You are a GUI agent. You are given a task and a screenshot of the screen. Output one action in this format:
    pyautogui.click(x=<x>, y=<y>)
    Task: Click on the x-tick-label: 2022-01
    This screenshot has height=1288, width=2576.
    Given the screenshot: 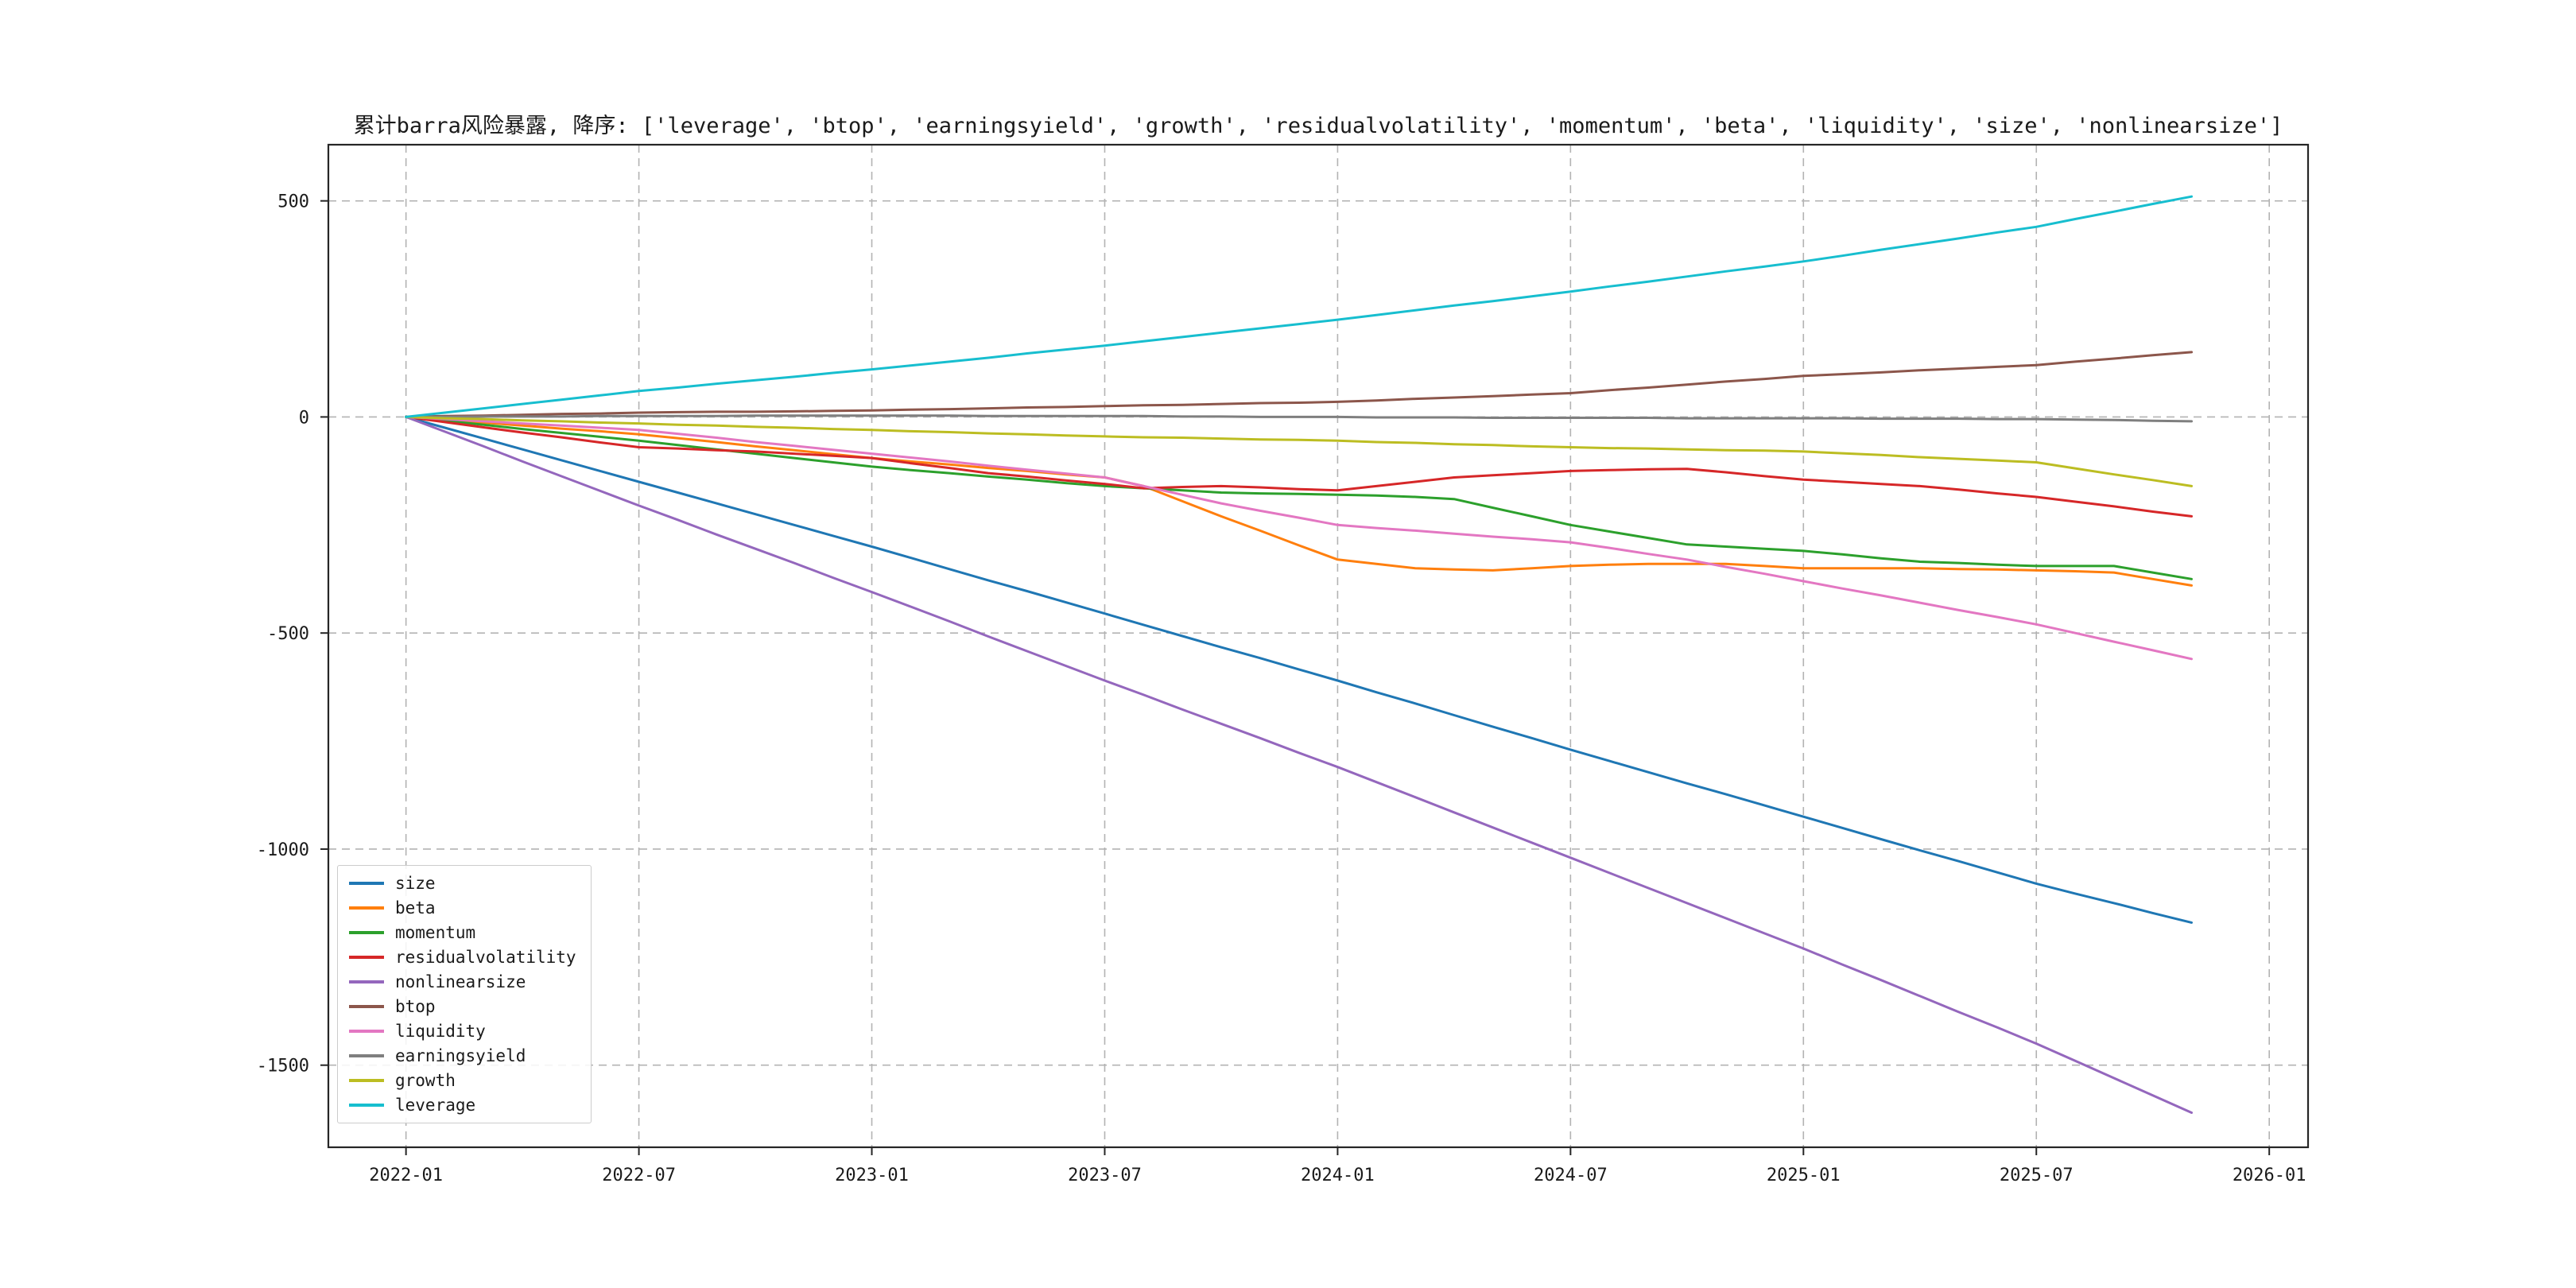 What is the action you would take?
    pyautogui.click(x=406, y=1175)
    